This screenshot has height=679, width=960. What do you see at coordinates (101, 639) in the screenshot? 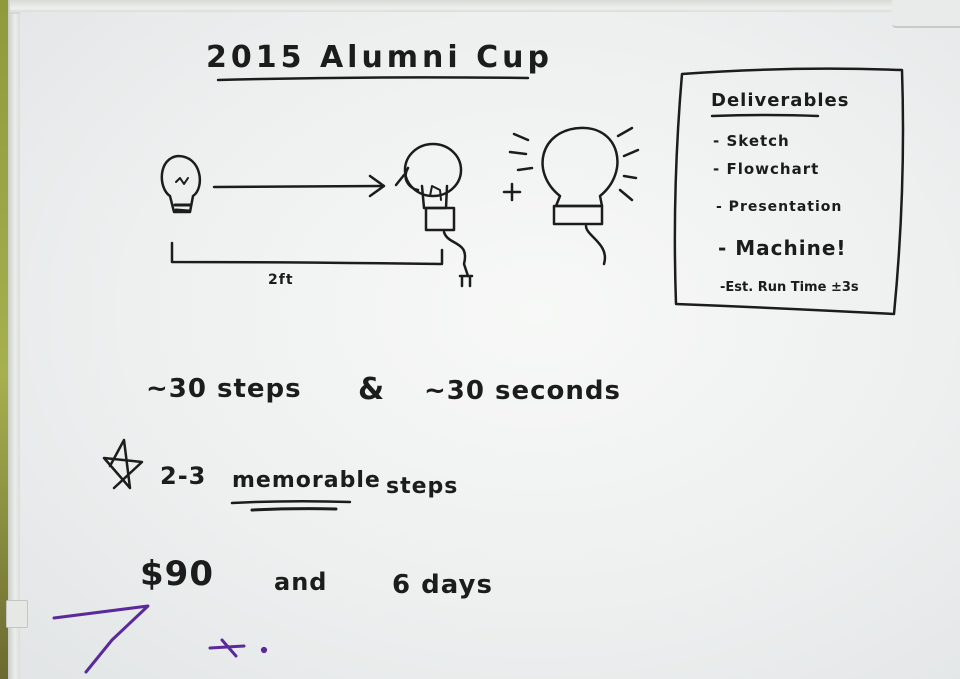
I see `purple-scribble-line` at bounding box center [101, 639].